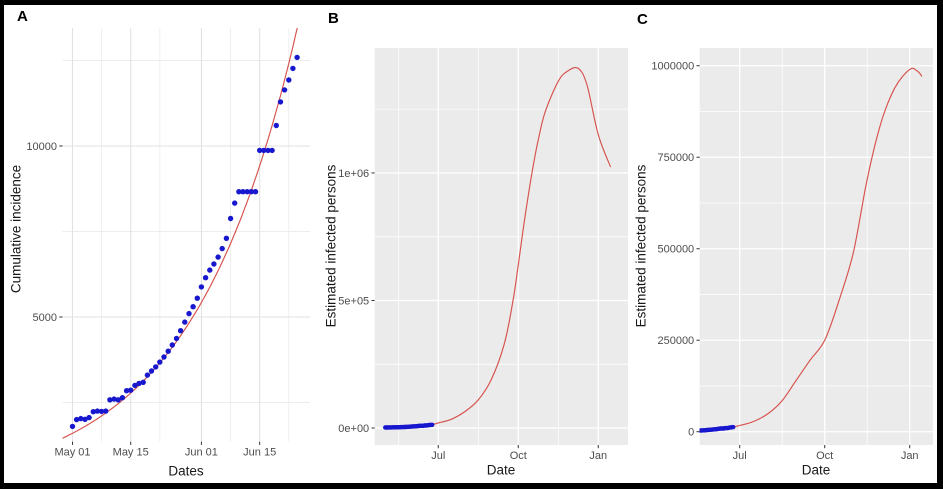  What do you see at coordinates (333, 18) in the screenshot?
I see `panel-b-label: B` at bounding box center [333, 18].